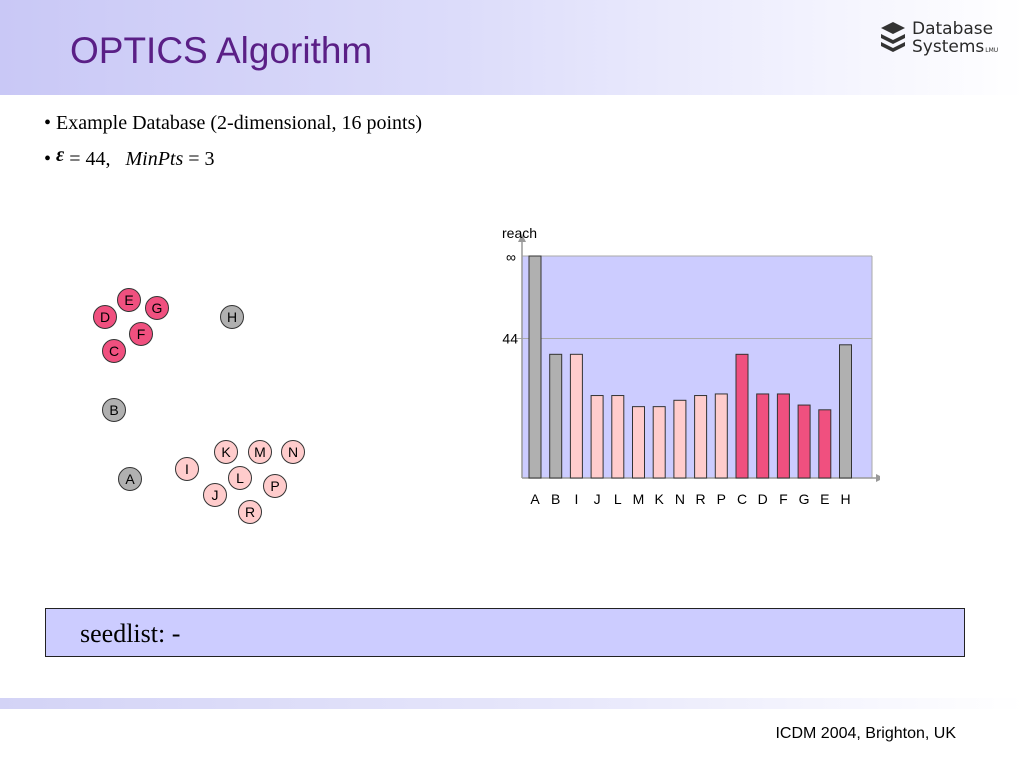 The width and height of the screenshot is (1024, 768). Describe the element at coordinates (825, 444) in the screenshot. I see `bar-e` at that location.